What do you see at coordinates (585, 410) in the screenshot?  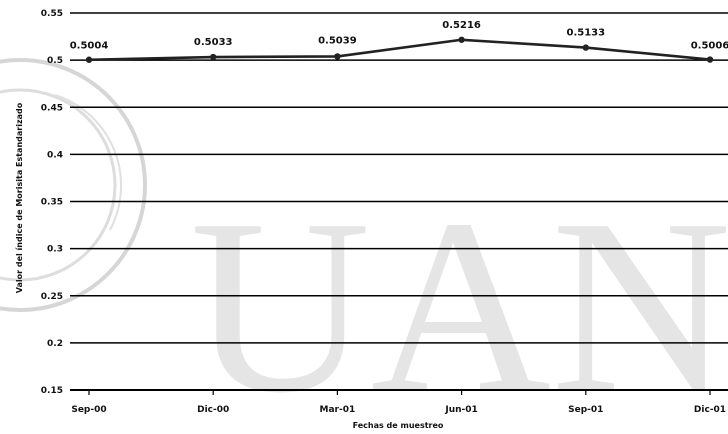 I see `x-tick-label: Sep-01` at bounding box center [585, 410].